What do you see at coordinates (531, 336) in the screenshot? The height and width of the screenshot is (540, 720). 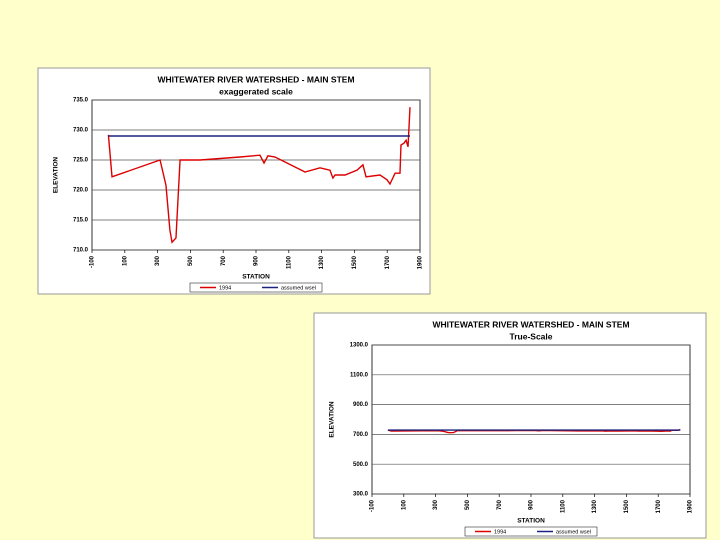 I see `chart-subtitle: True-Scale` at bounding box center [531, 336].